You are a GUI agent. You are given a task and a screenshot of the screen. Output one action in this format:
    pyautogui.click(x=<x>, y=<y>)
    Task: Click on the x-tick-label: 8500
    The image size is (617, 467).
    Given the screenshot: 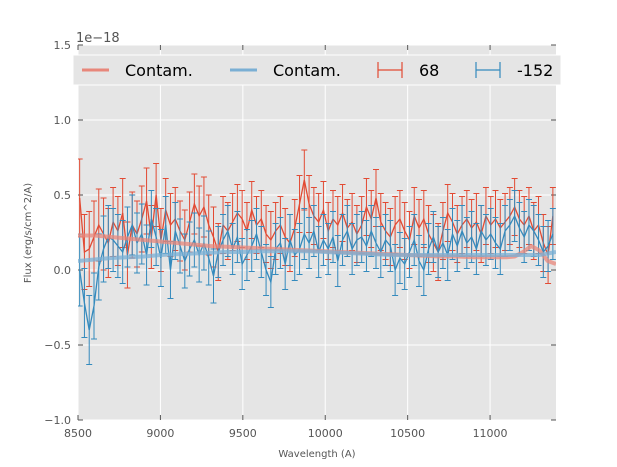 What is the action you would take?
    pyautogui.click(x=78, y=433)
    